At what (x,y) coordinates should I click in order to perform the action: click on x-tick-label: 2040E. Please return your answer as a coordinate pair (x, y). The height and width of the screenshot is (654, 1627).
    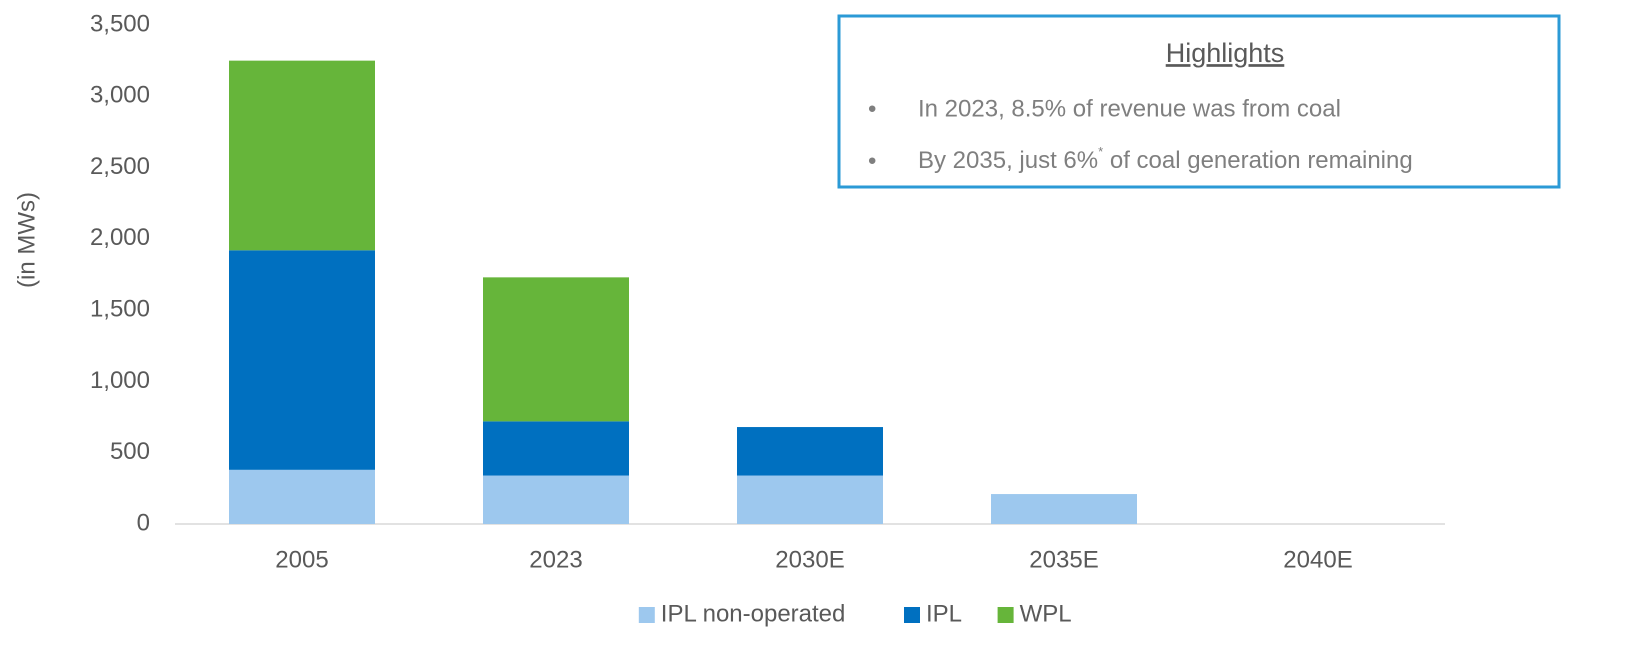
    Looking at the image, I should click on (1317, 559).